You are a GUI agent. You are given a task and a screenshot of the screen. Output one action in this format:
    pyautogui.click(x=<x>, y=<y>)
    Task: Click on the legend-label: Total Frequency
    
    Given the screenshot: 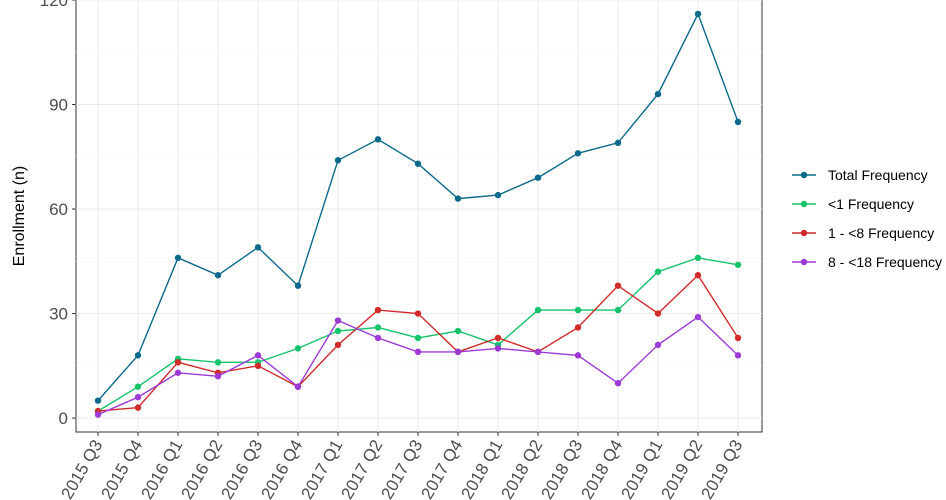 What is the action you would take?
    pyautogui.click(x=878, y=175)
    